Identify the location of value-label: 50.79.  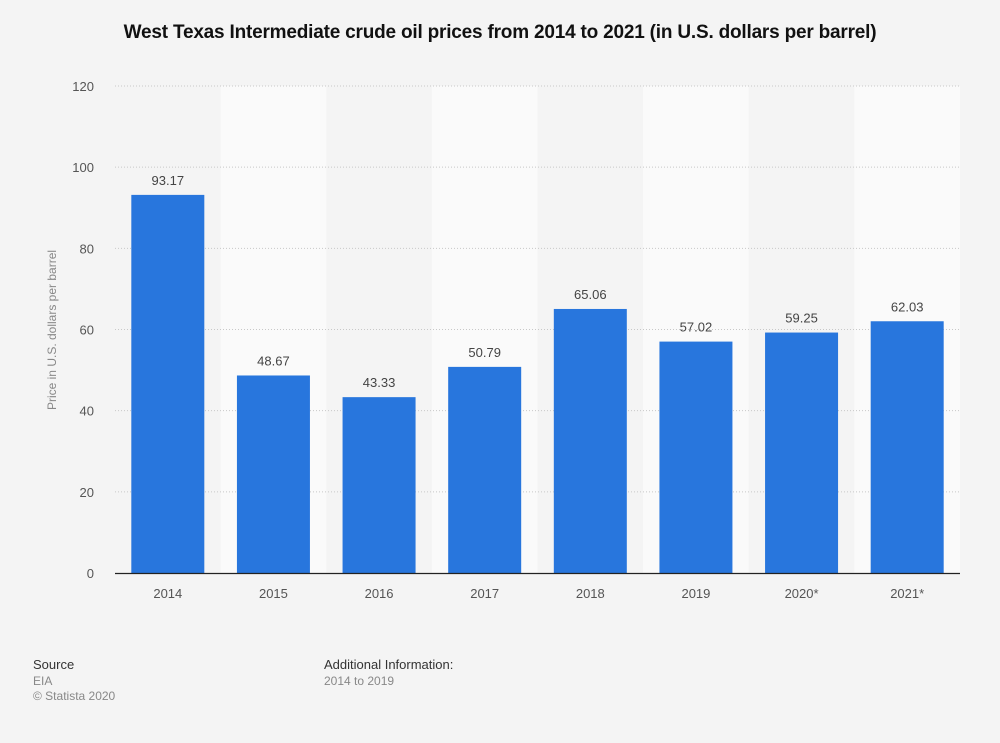
(484, 352).